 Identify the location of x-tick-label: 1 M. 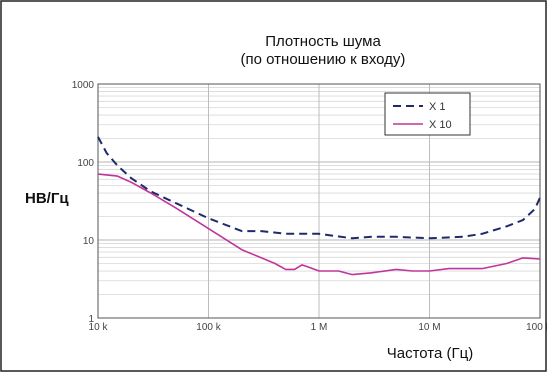
(319, 327).